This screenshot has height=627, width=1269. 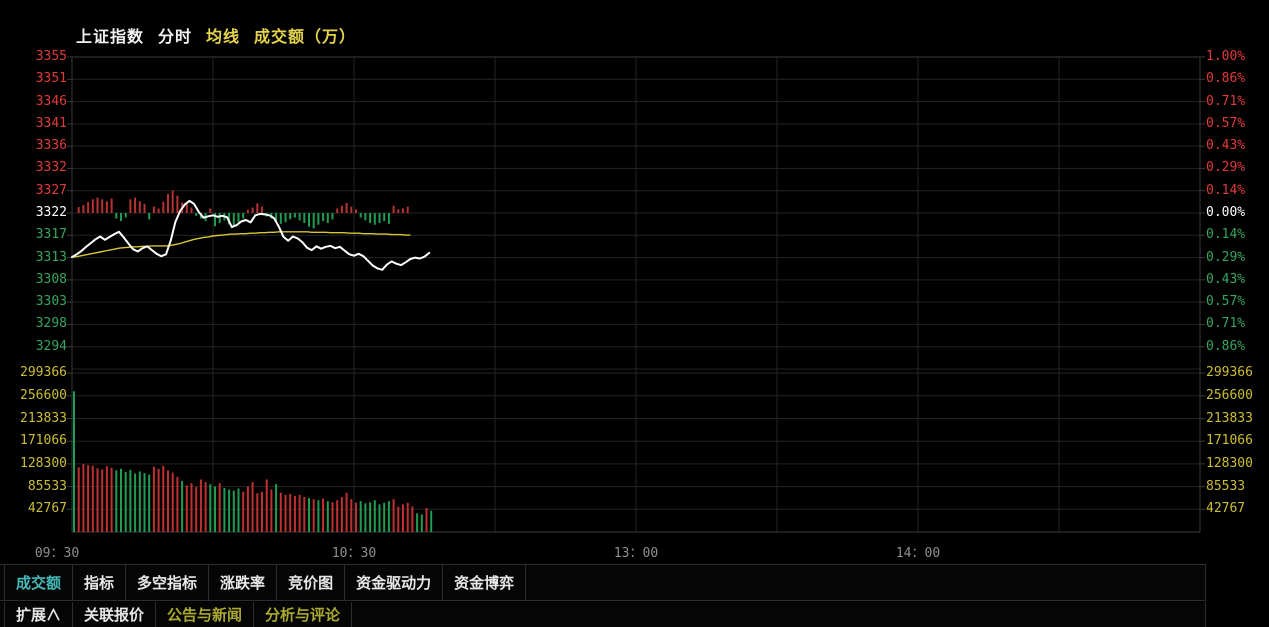 I want to click on indicator-tab-0: 成交额, so click(x=39, y=582).